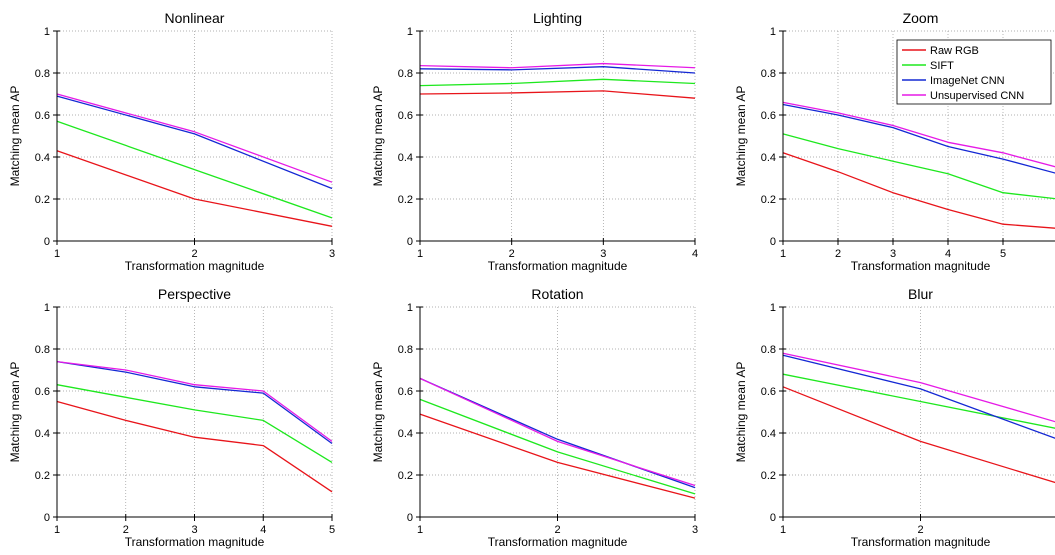 Image resolution: width=1055 pixels, height=555 pixels. What do you see at coordinates (920, 294) in the screenshot?
I see `chart-title: Blur` at bounding box center [920, 294].